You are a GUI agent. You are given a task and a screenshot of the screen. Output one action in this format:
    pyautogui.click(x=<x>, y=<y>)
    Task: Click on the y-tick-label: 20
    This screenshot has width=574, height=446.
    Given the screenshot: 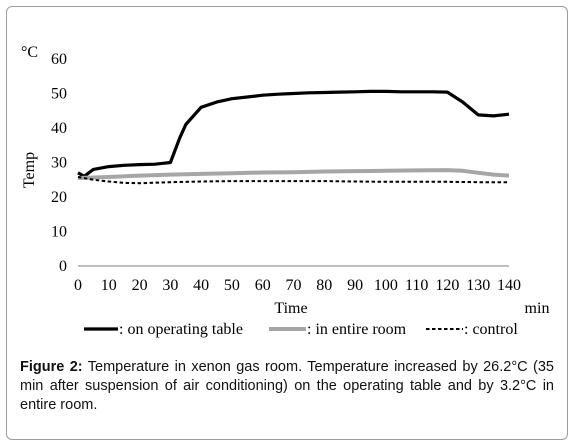 What is the action you would take?
    pyautogui.click(x=59, y=197)
    